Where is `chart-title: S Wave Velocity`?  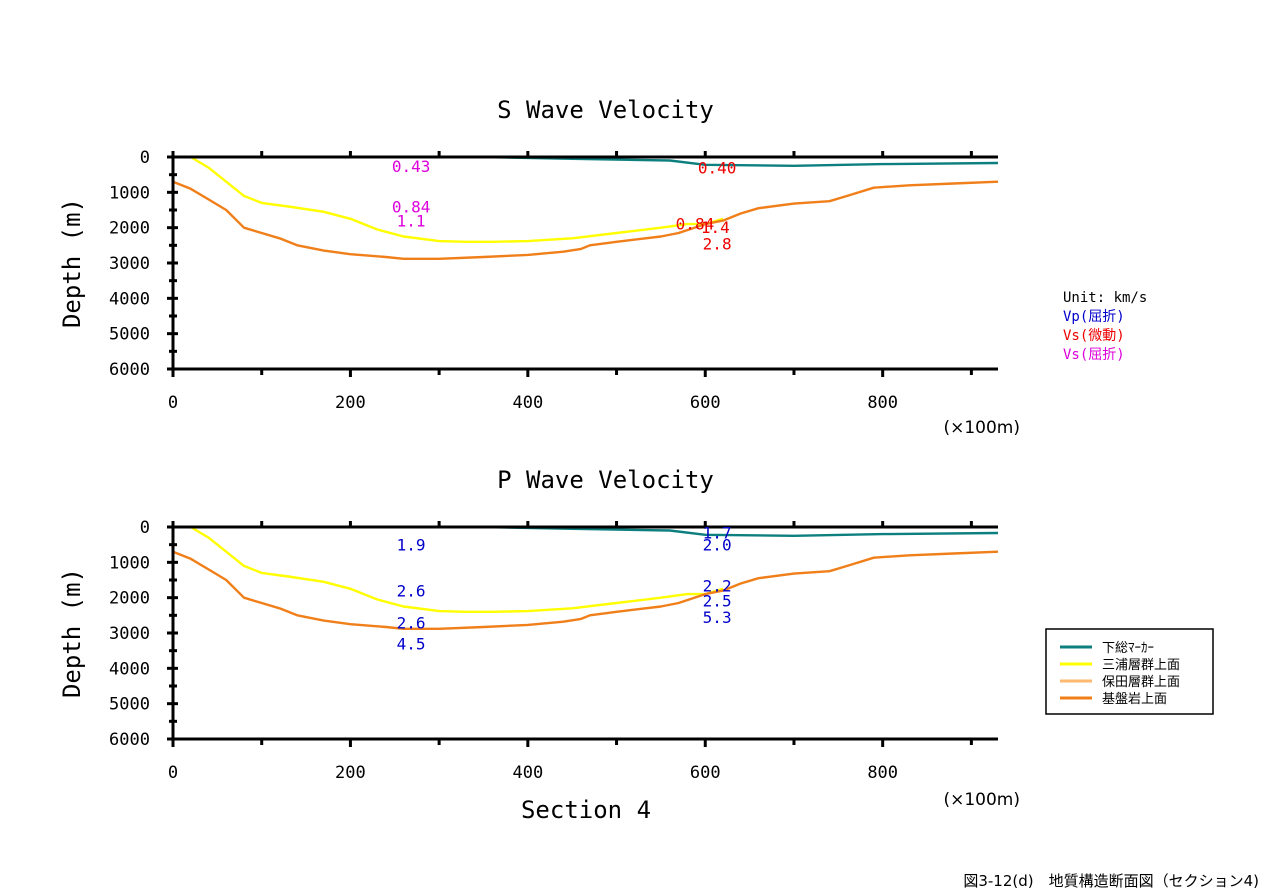 chart-title: S Wave Velocity is located at coordinates (605, 110).